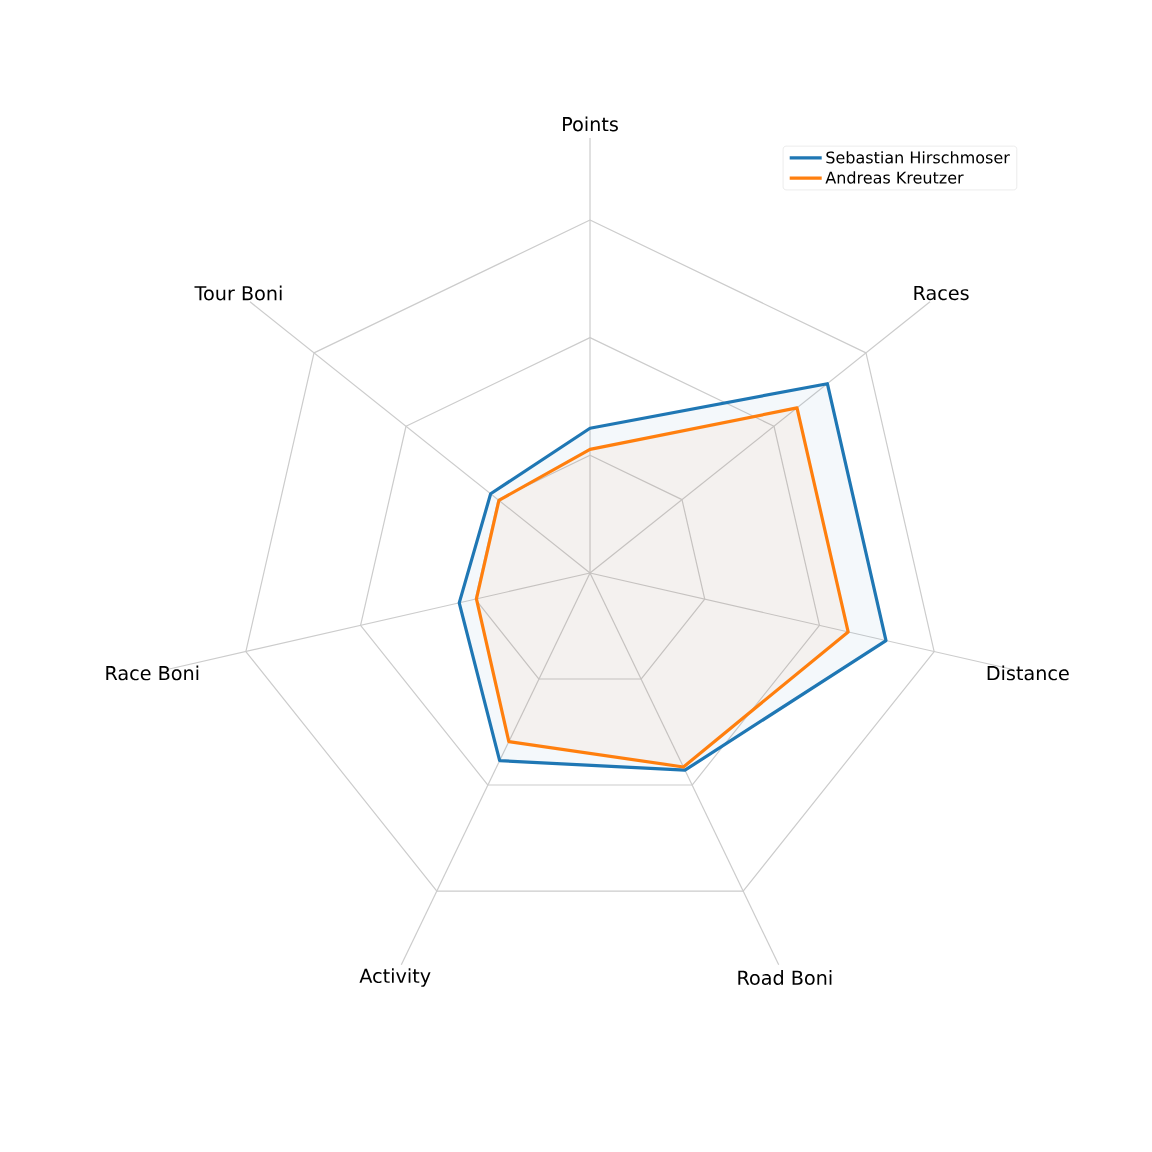 This screenshot has height=1152, width=1152. Describe the element at coordinates (152, 673) in the screenshot. I see `spoke-label: Race Boni` at that location.